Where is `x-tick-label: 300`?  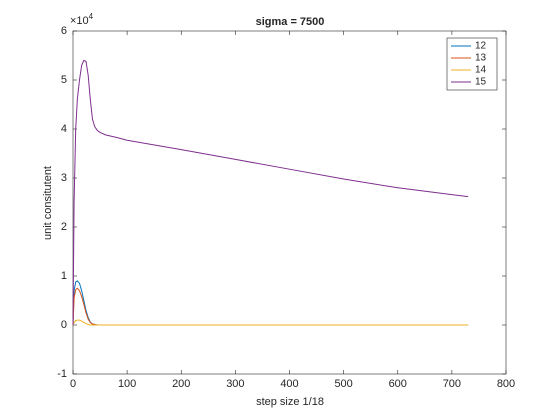 x-tick-label: 300 is located at coordinates (235, 384).